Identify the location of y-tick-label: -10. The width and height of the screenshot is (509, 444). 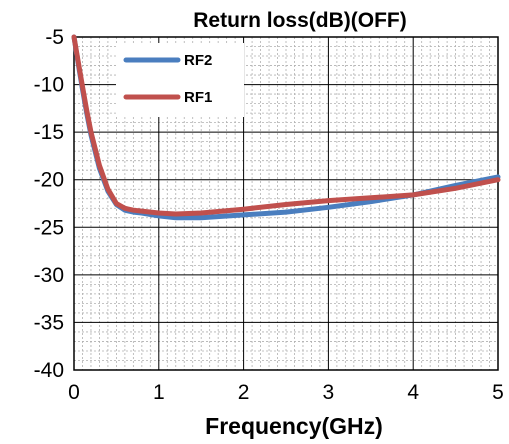
(49, 85).